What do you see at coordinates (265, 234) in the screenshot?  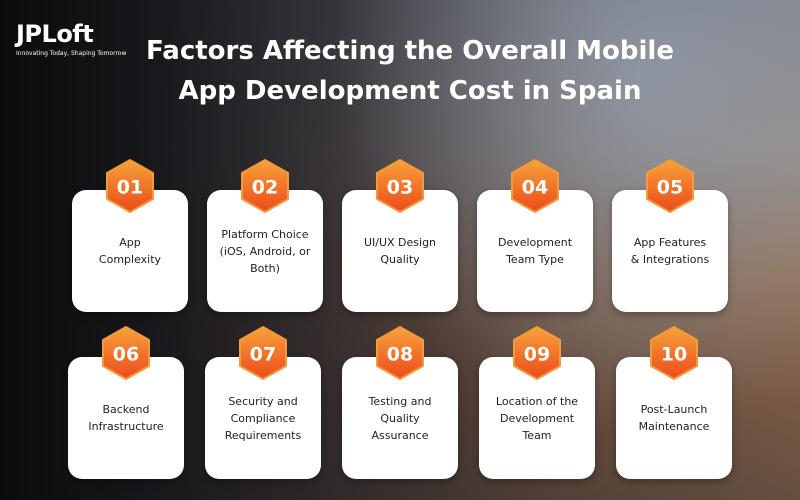 I see `factor-label: Platform Choice` at bounding box center [265, 234].